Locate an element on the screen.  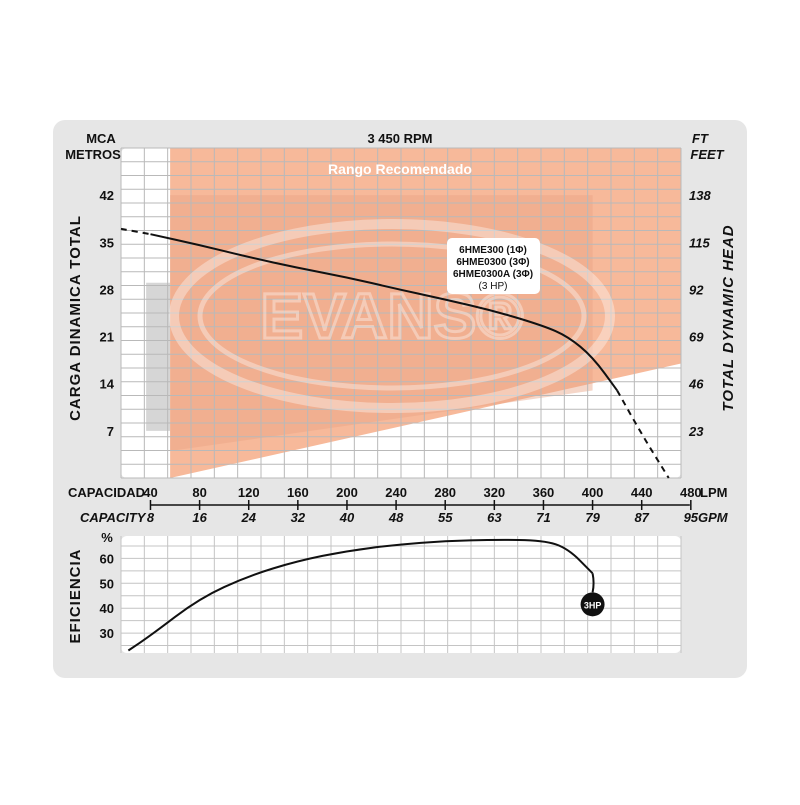
y-tick-label: 7 is located at coordinates (110, 431).